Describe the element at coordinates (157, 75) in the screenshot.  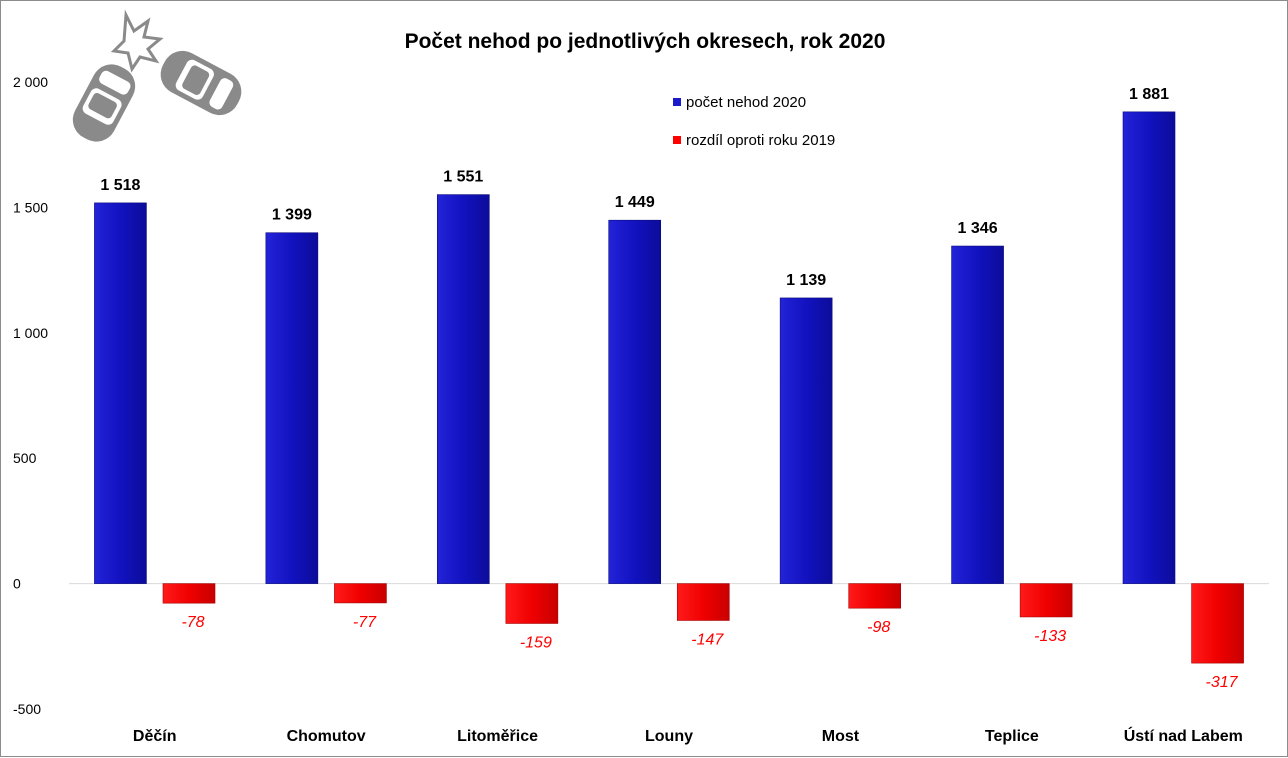
I see `car-crash-icon` at that location.